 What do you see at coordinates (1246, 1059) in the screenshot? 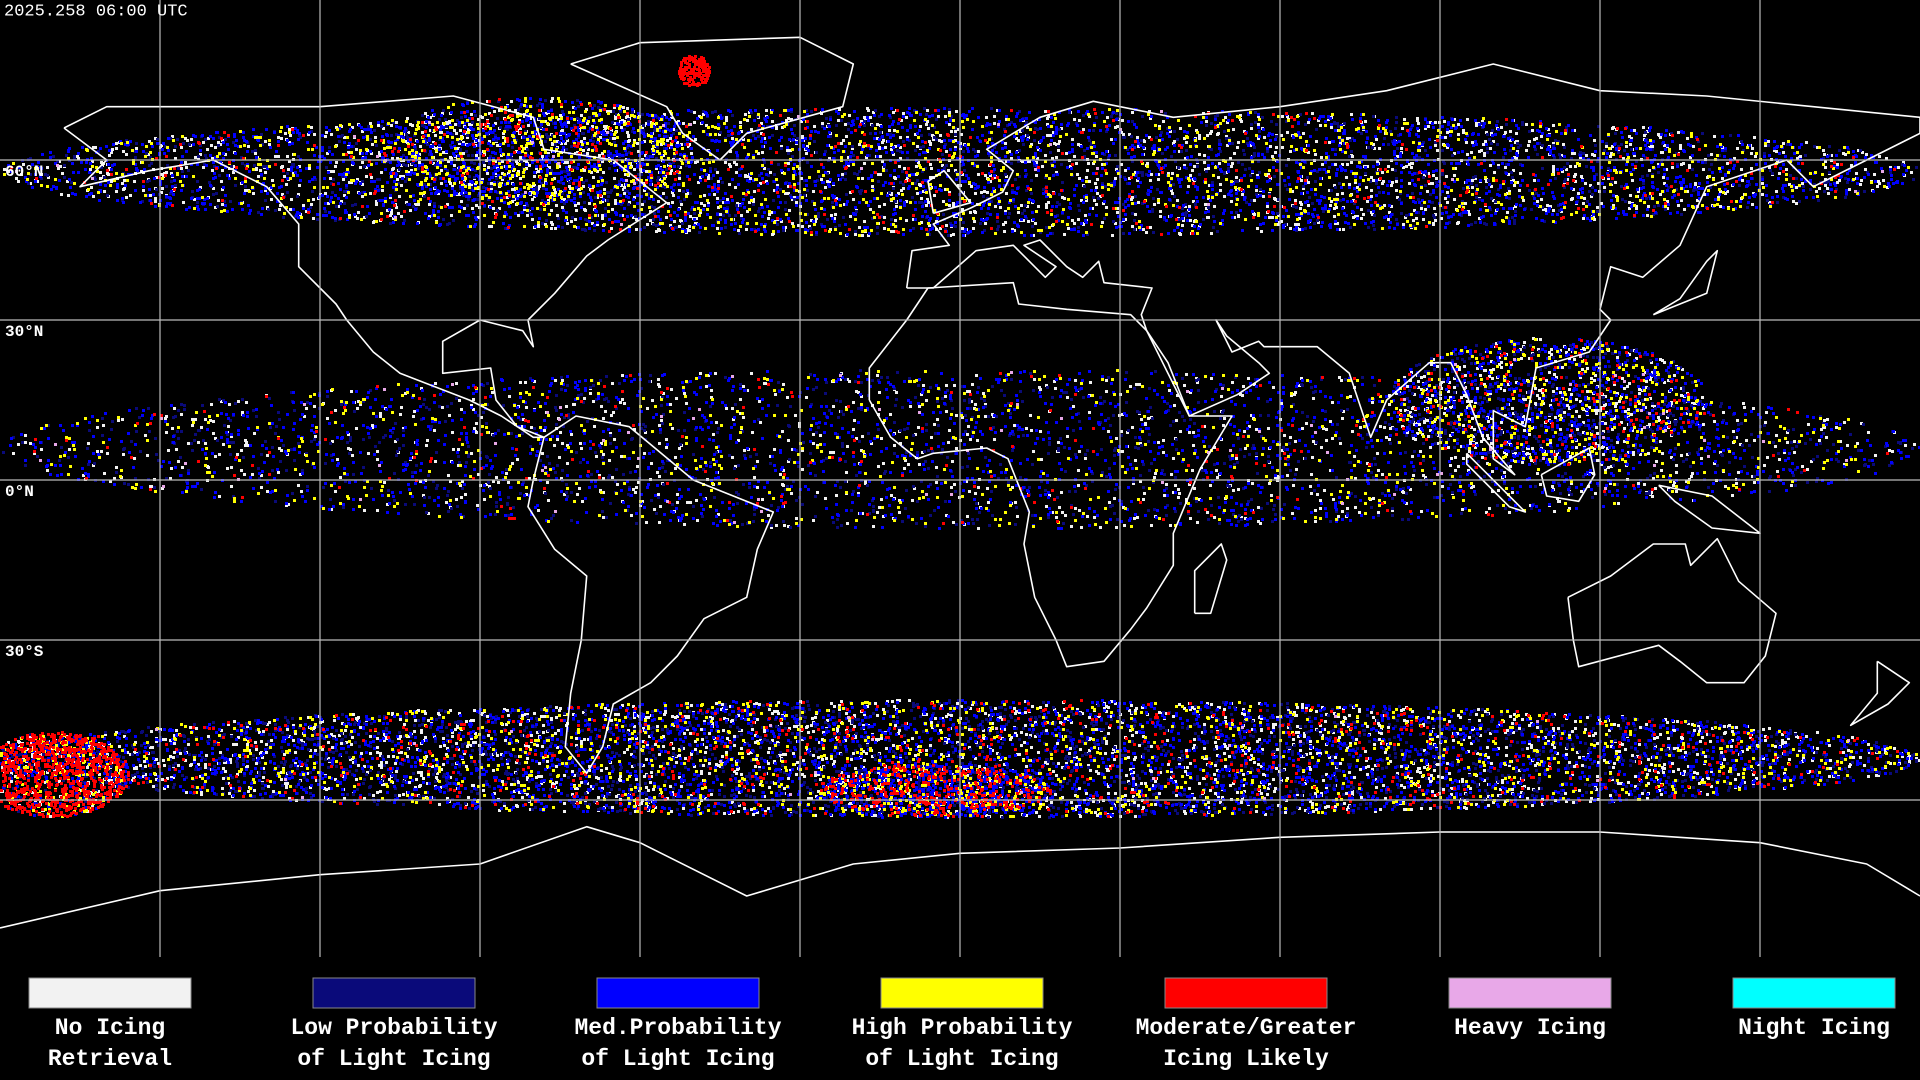
I see `legend-label: Icing Likely` at bounding box center [1246, 1059].